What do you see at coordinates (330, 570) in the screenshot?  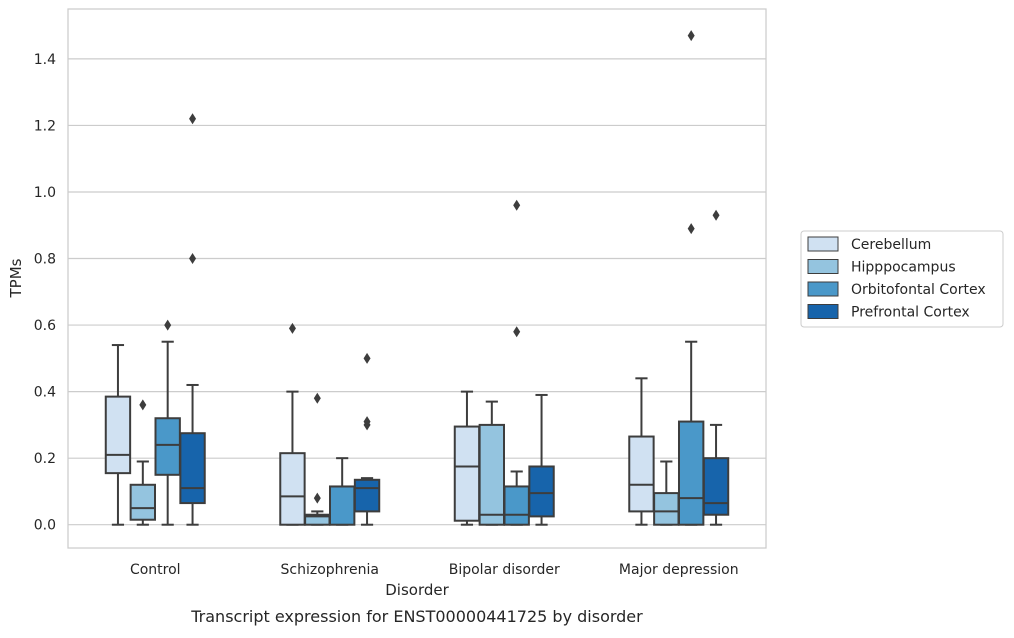 I see `x-tick-label: Schizophrenia` at bounding box center [330, 570].